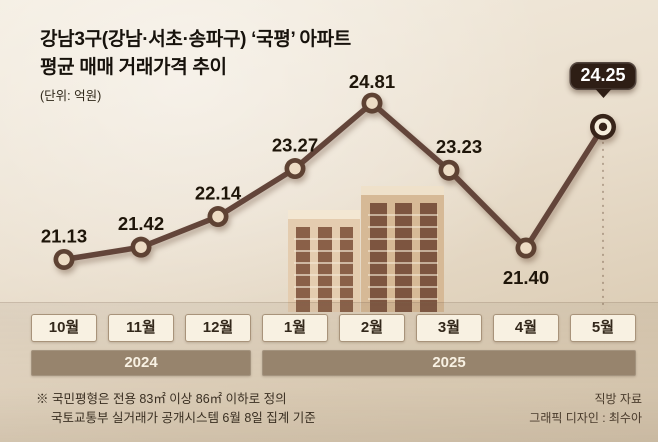 This screenshot has width=658, height=442. Describe the element at coordinates (218, 328) in the screenshot. I see `month-label-3: 12월` at that location.